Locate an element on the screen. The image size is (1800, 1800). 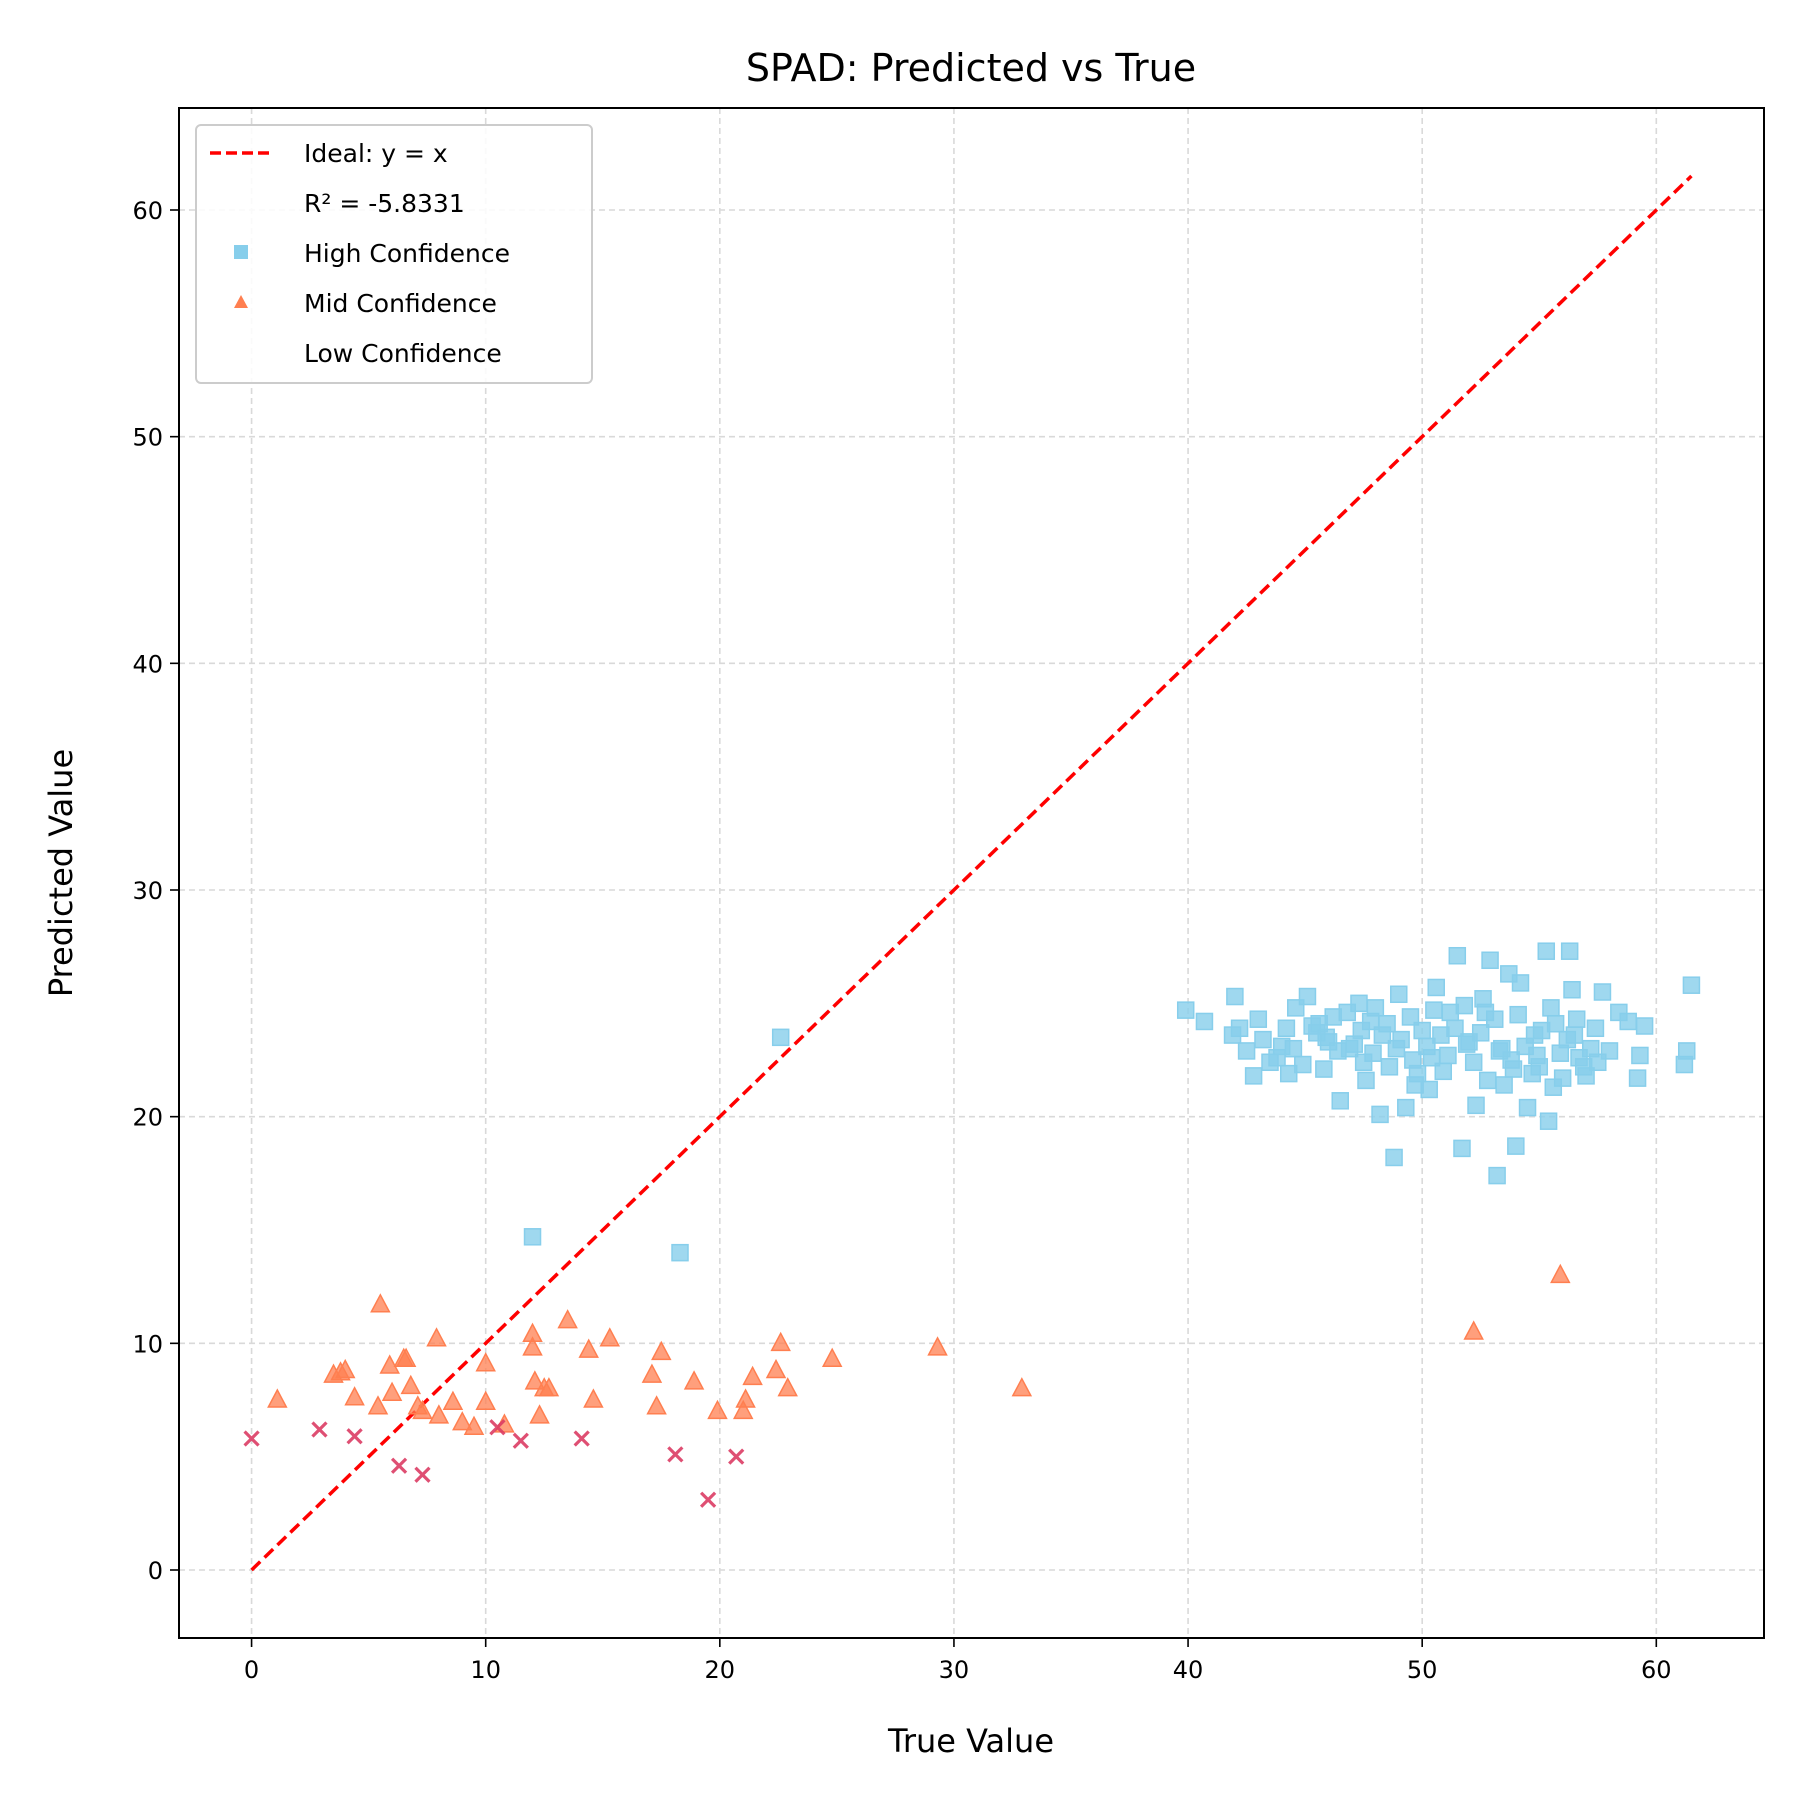
x-tick-label: 40 is located at coordinates (1188, 1670).